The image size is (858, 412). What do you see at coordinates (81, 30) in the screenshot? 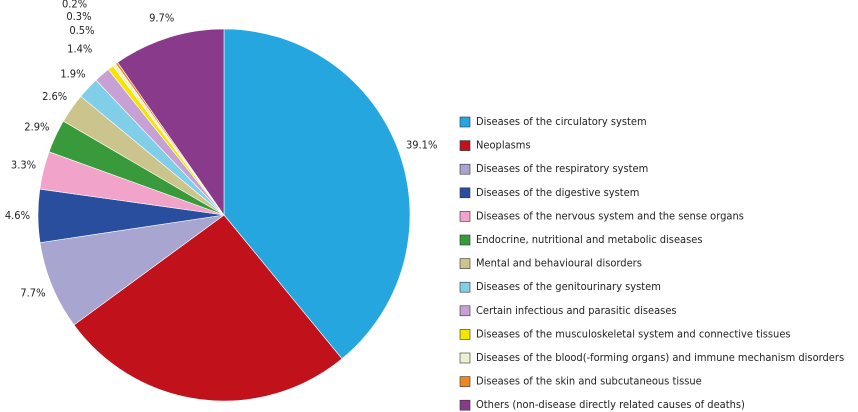
I see `data-label: 0.5%` at bounding box center [81, 30].